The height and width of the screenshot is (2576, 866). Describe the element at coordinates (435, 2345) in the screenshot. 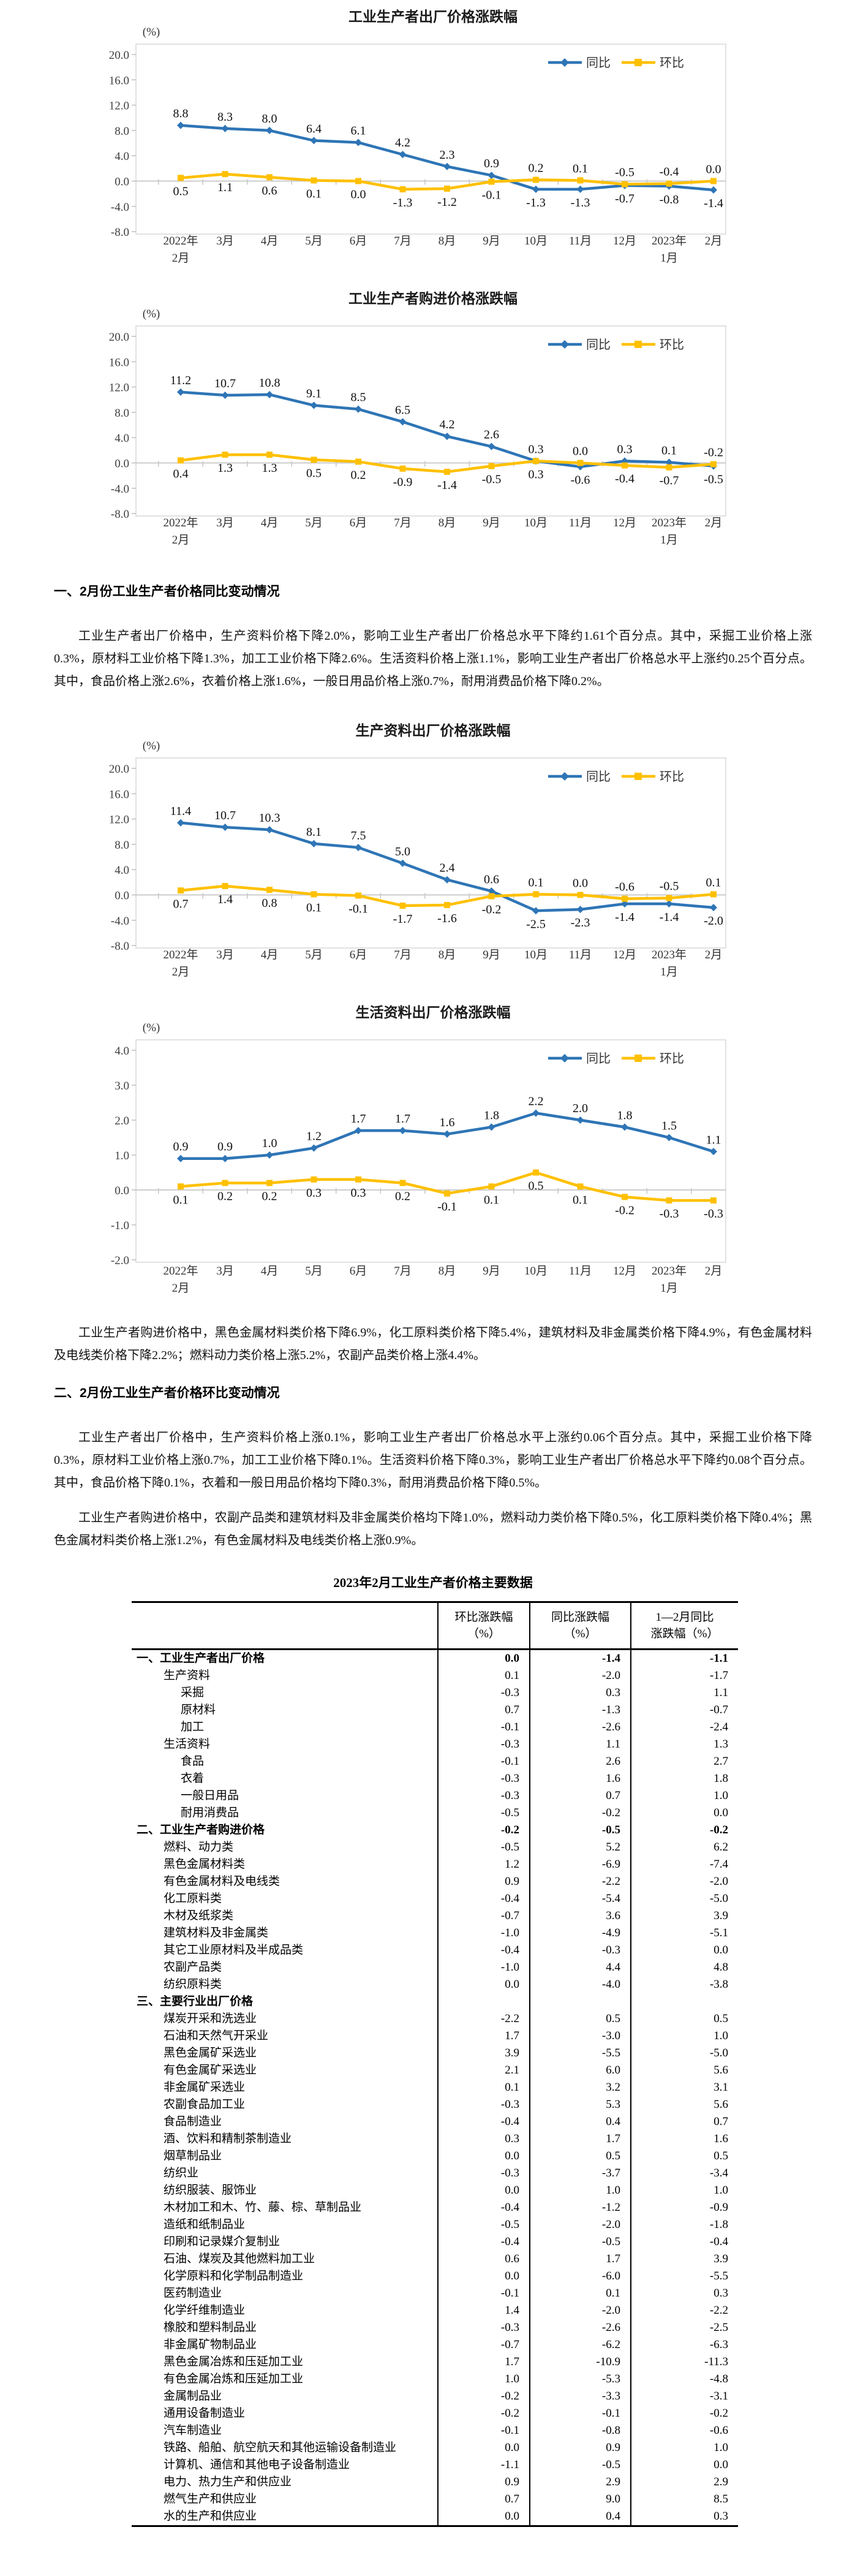

I see `table-row: 非金属矿物制品业 -0.7 -6.2 -6.3` at that location.